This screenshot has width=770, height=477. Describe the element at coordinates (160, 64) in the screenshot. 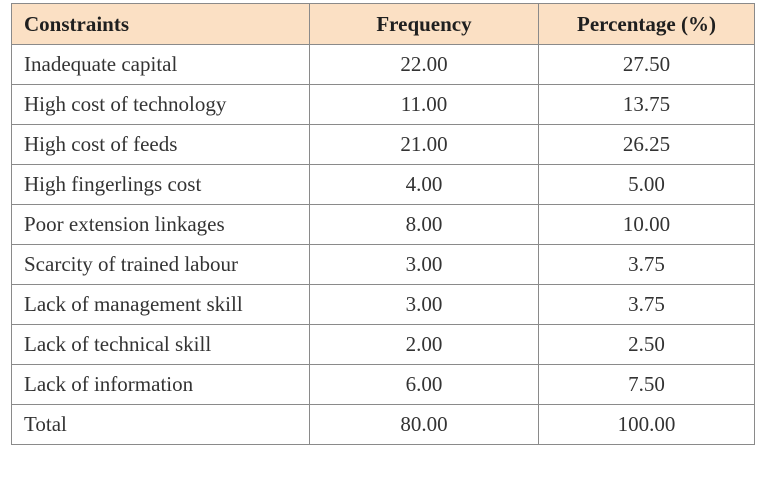

I see `constraint-cell: Inadequate capital` at that location.